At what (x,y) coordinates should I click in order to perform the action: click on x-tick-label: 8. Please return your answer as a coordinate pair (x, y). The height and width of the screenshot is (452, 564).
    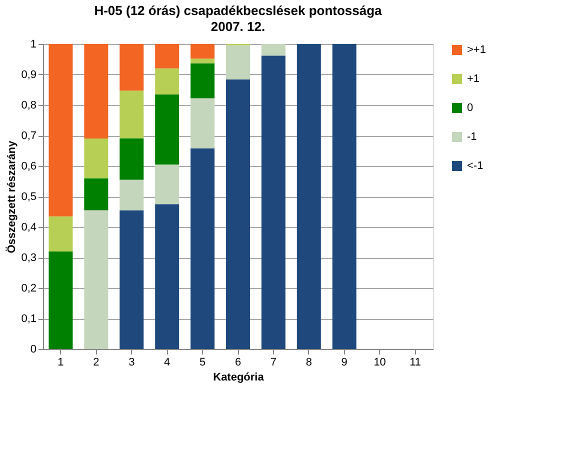
    Looking at the image, I should click on (309, 362).